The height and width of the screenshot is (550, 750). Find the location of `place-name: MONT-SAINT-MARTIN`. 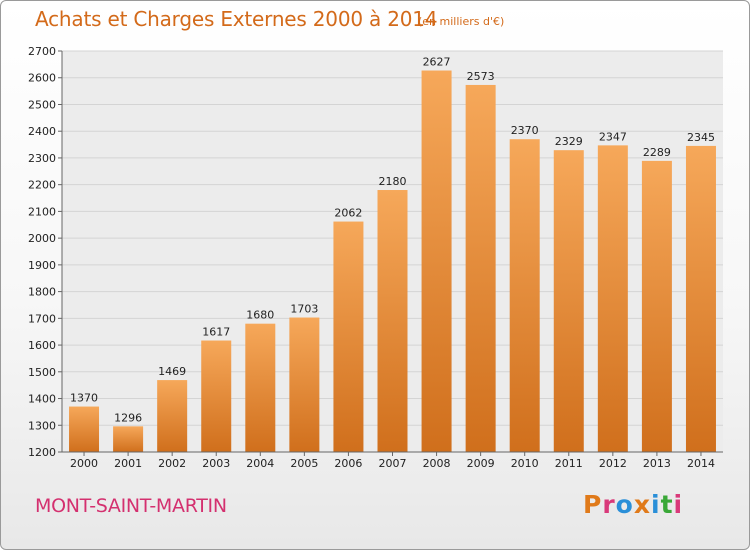

place-name: MONT-SAINT-MARTIN is located at coordinates (131, 506).